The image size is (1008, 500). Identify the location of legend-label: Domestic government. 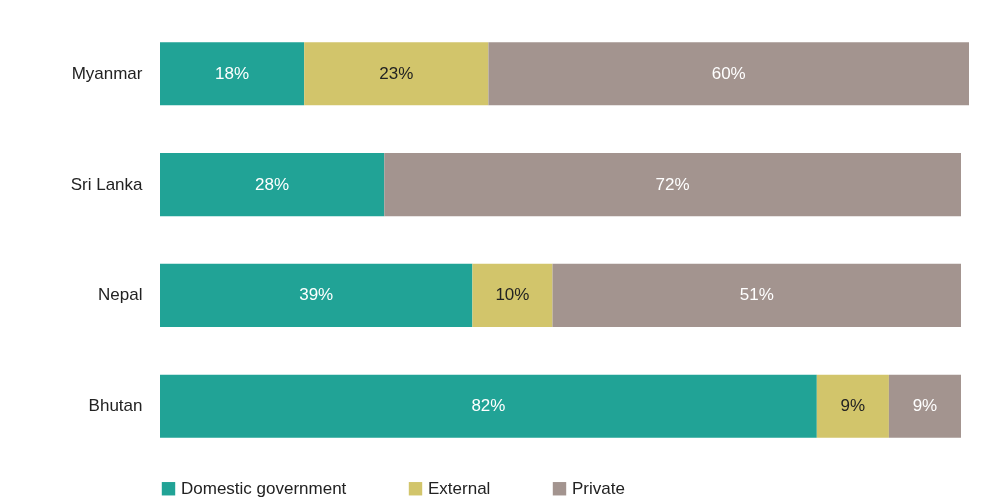
(264, 488).